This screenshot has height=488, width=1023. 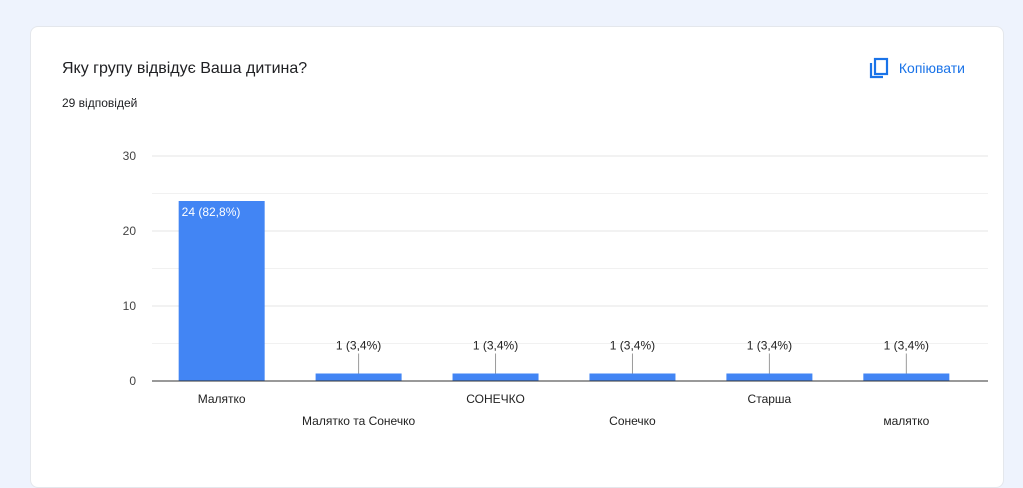 I want to click on x-category-label: малятко, so click(x=906, y=421).